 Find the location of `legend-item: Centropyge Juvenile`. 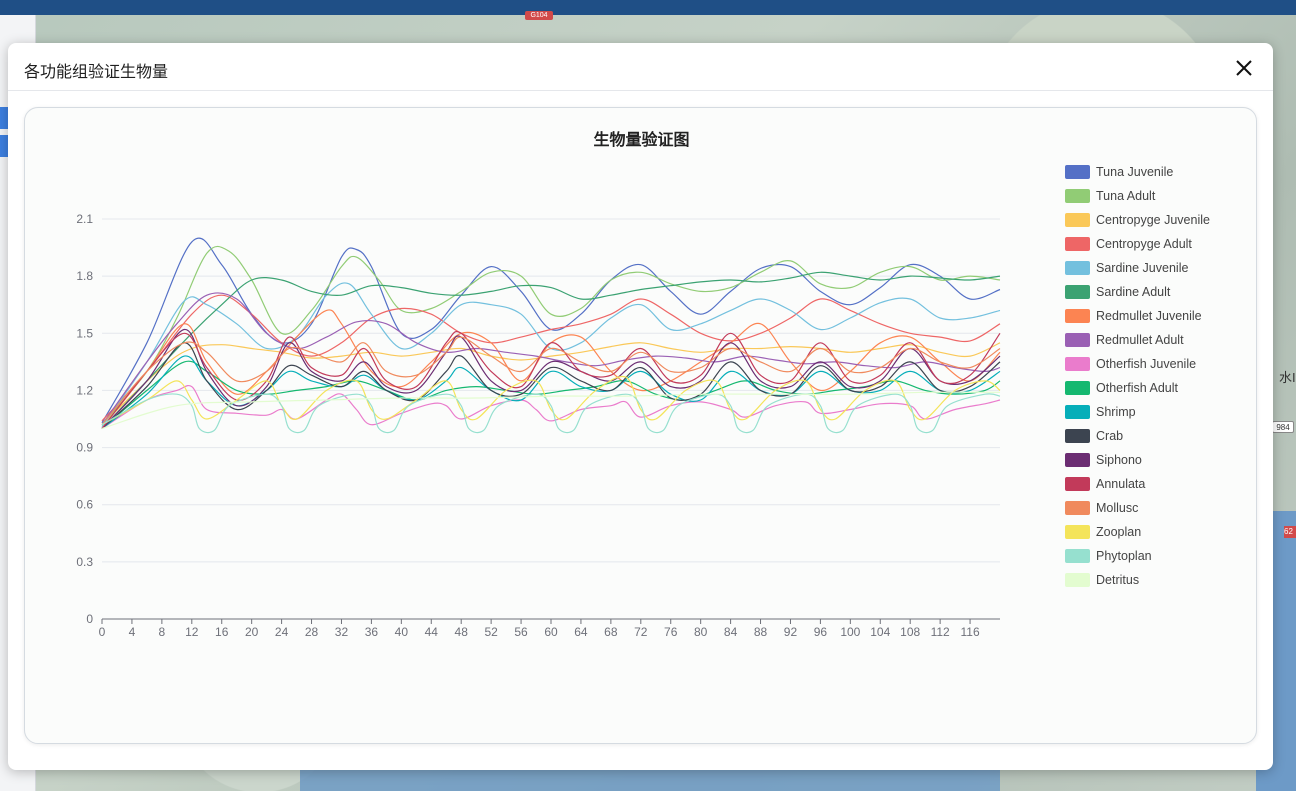

legend-item: Centropyge Juvenile is located at coordinates (1137, 220).